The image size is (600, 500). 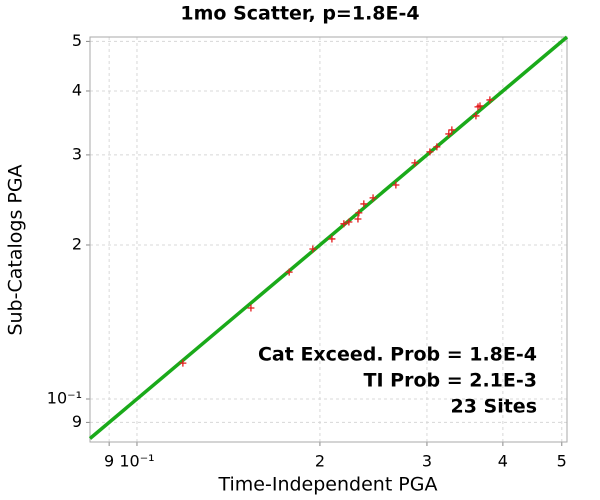 What do you see at coordinates (77, 40) in the screenshot?
I see `y-tick-label: 5` at bounding box center [77, 40].